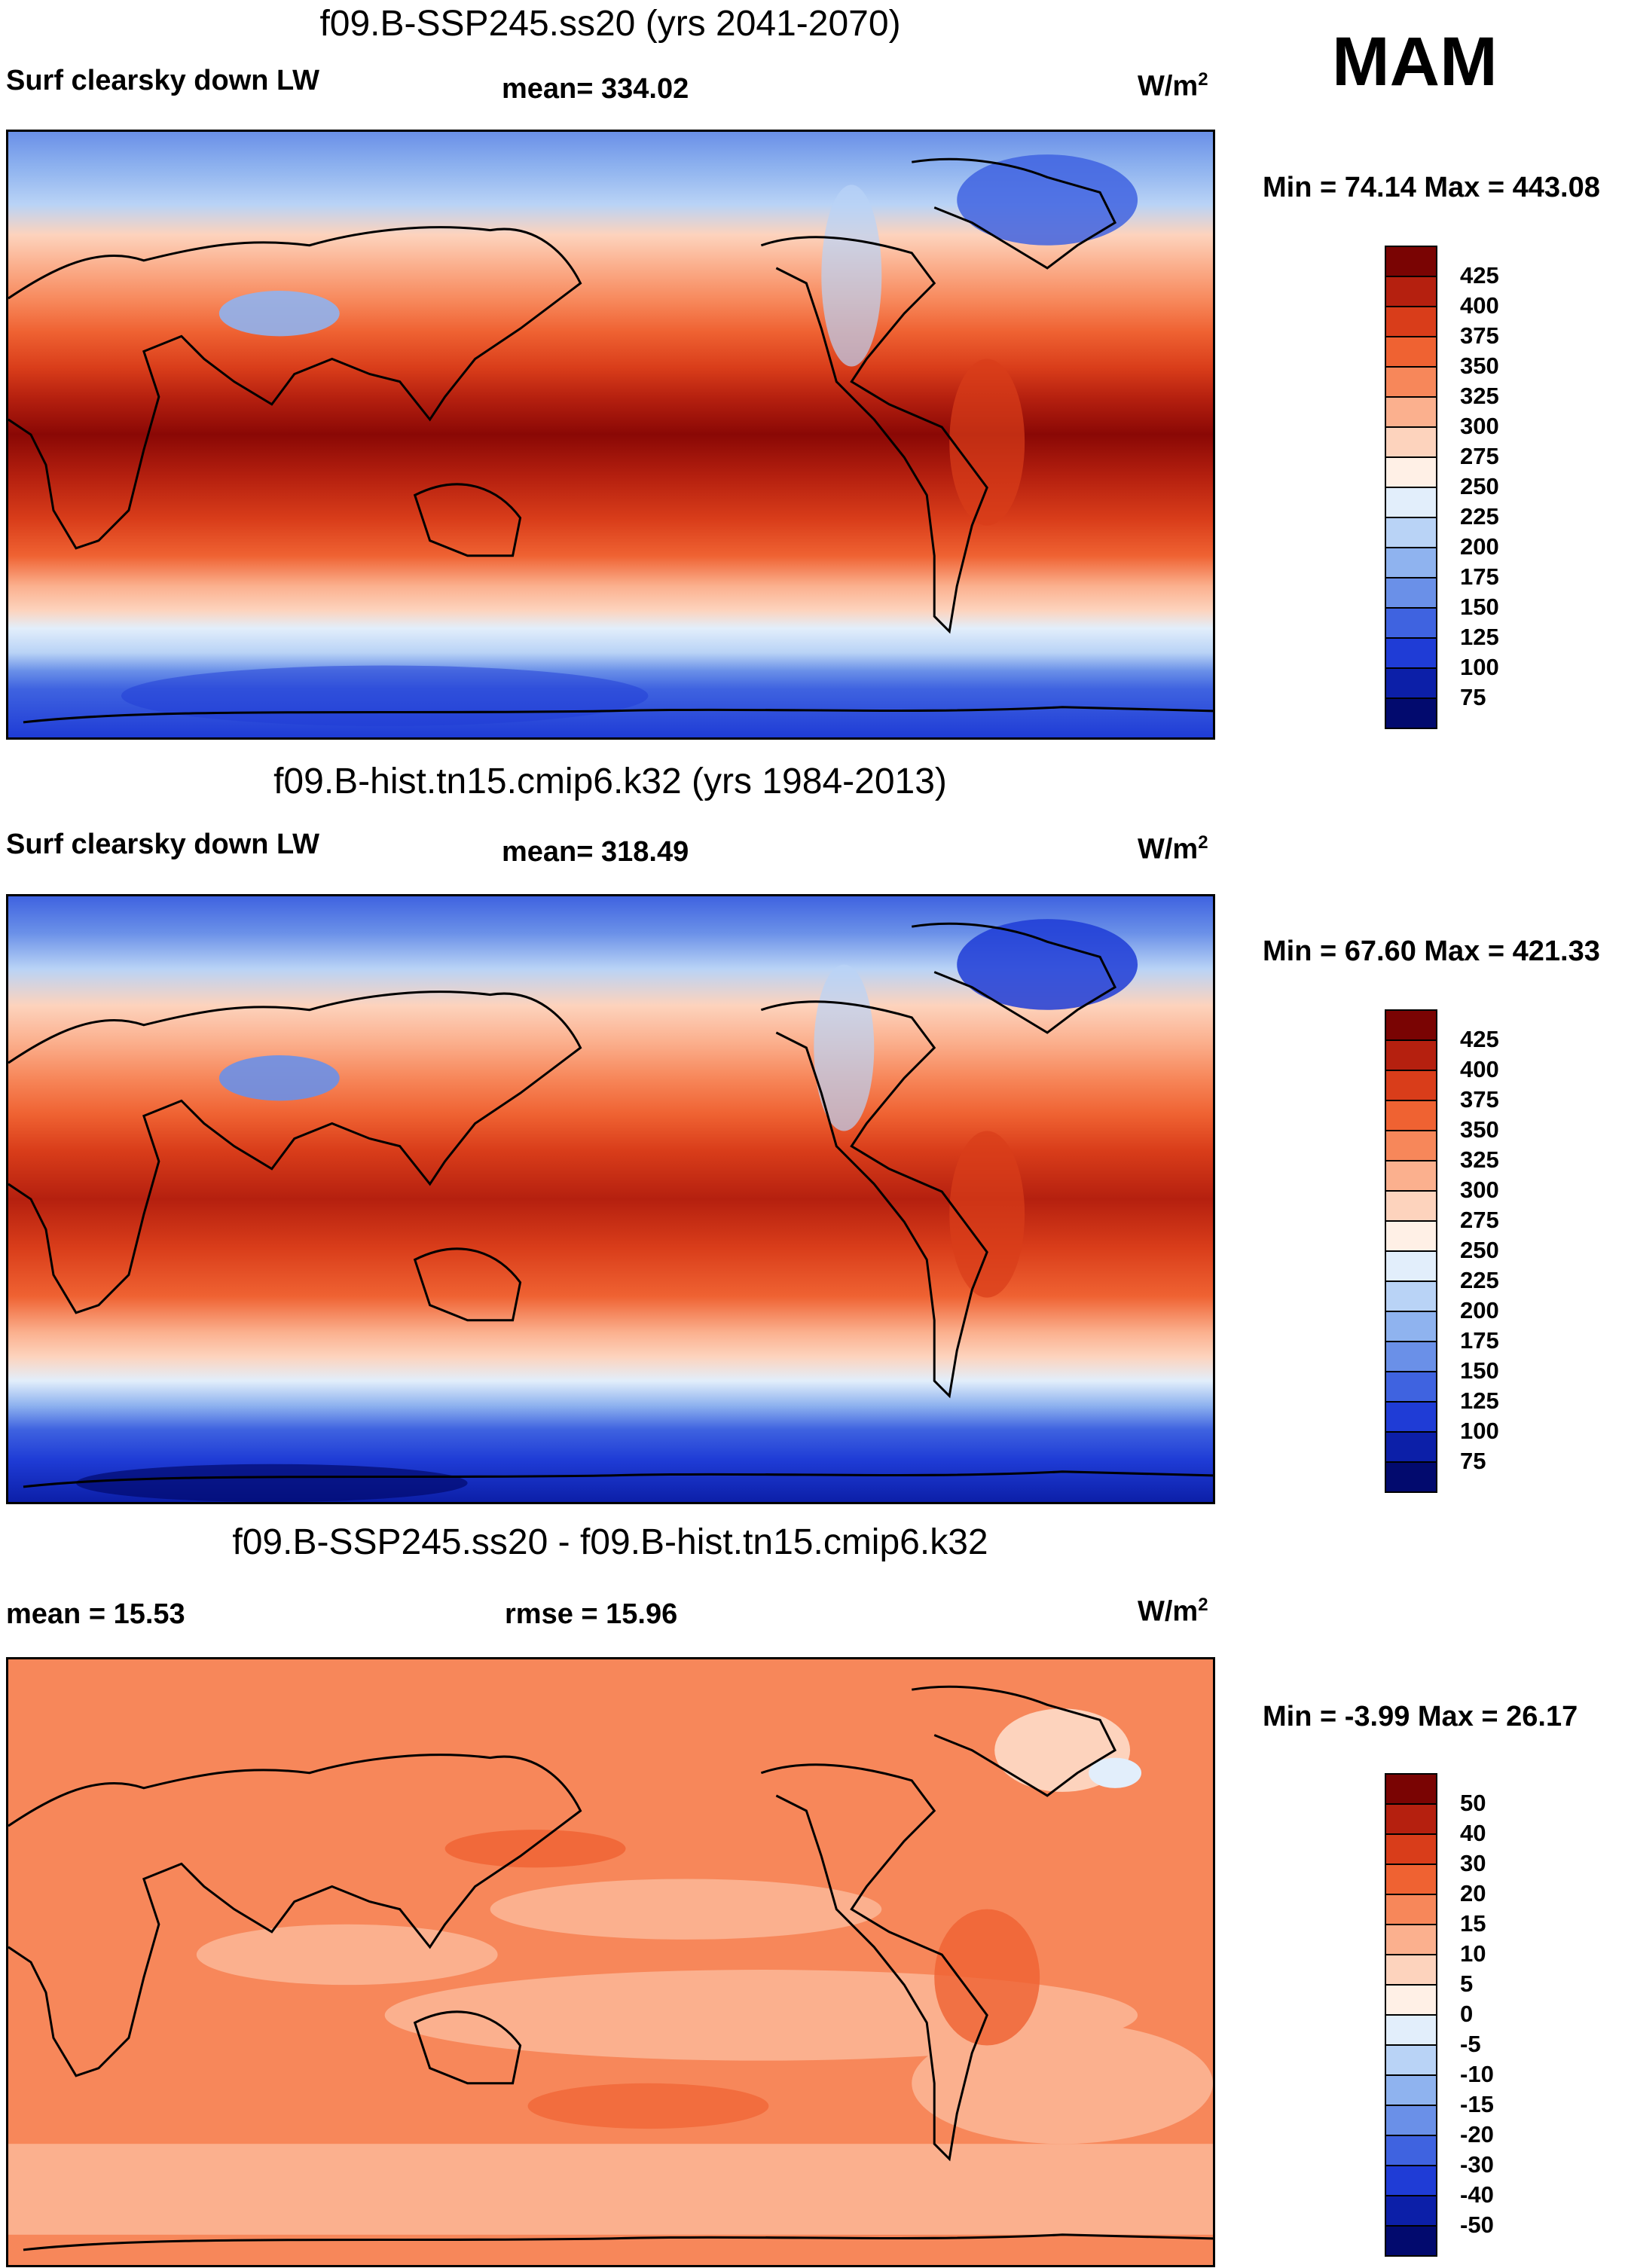 This screenshot has height=2268, width=1625. Describe the element at coordinates (1477, 2194) in the screenshot. I see `colorbar-tick-label: -40` at that location.